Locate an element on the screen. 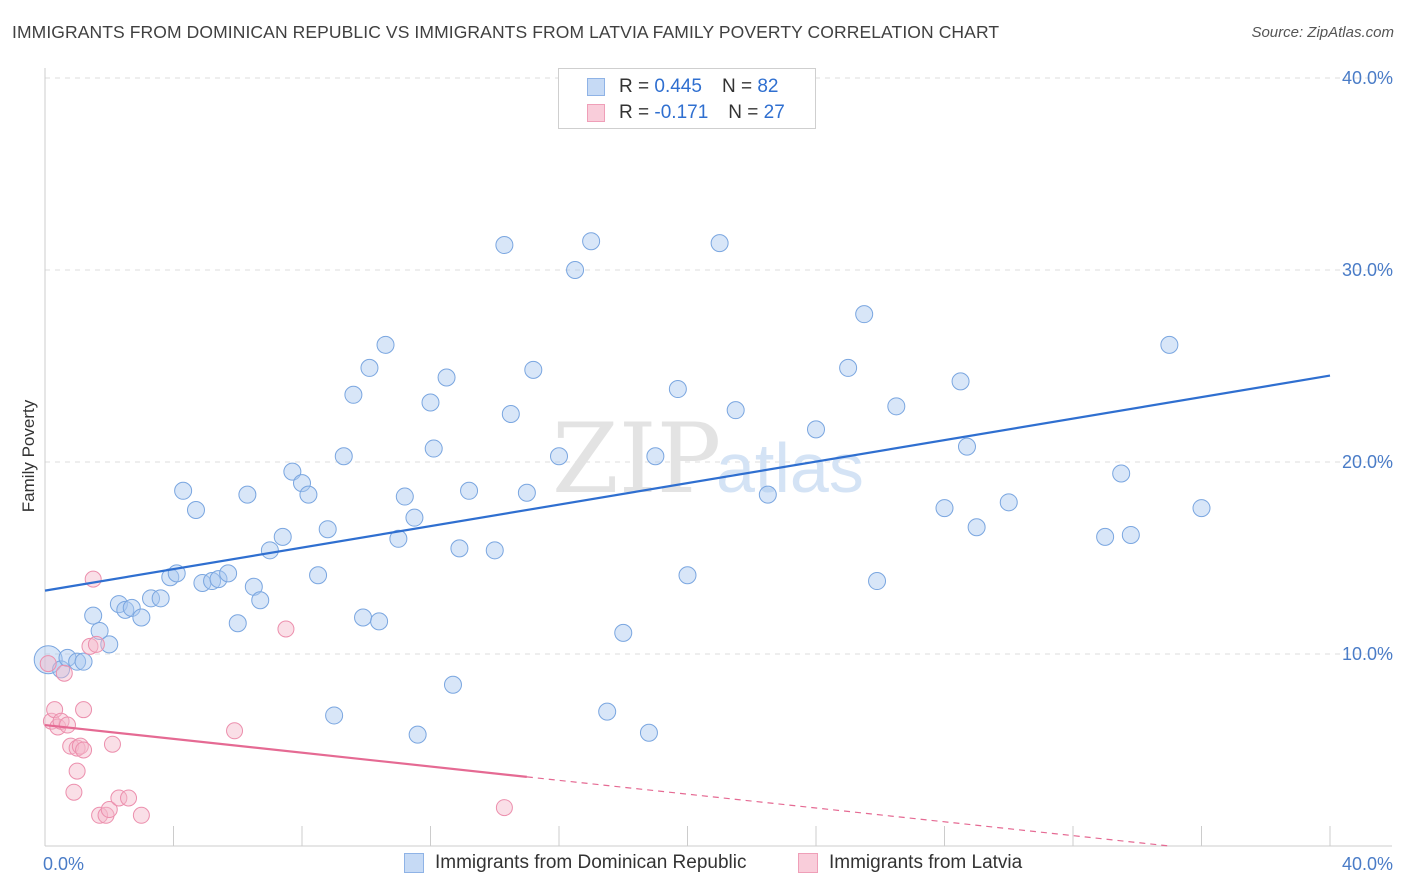  legend-r-value: 0.445 is located at coordinates (678, 86).